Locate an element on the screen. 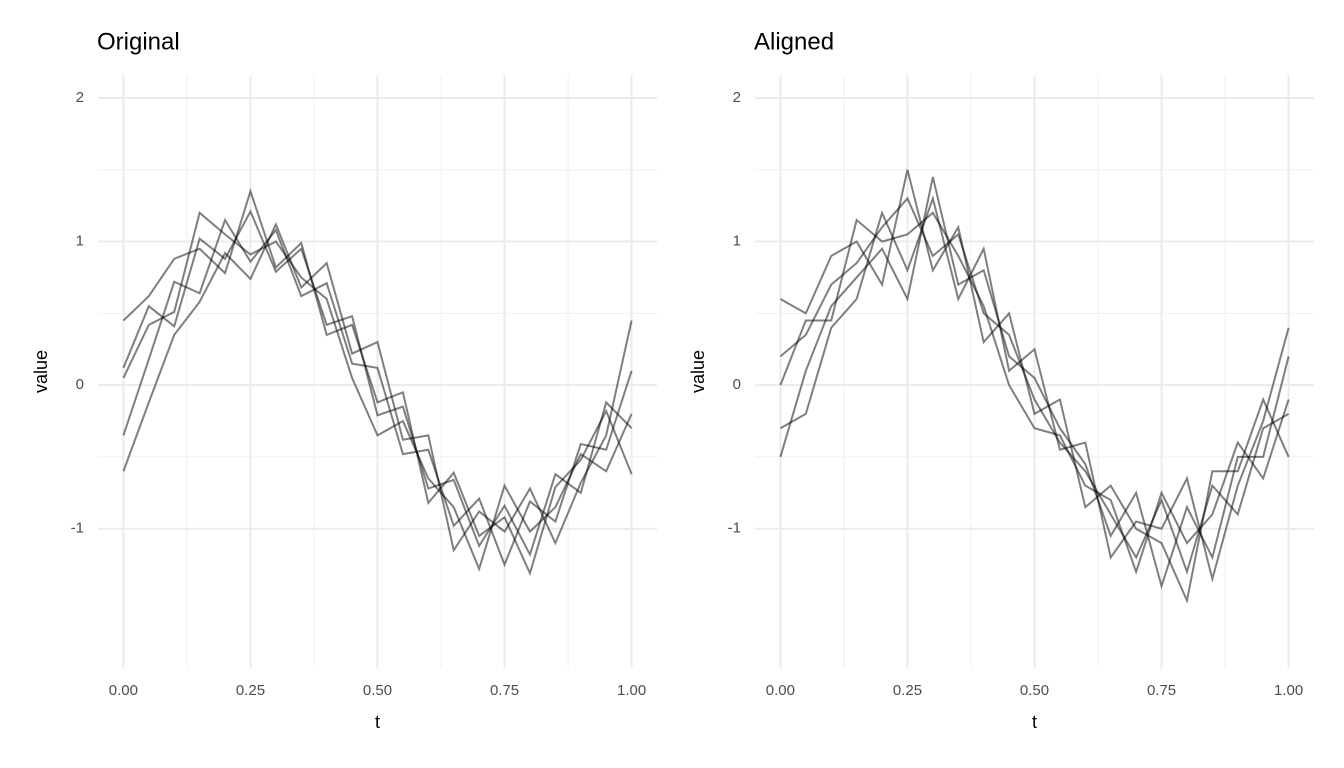 The height and width of the screenshot is (768, 1344). panel-title: Original is located at coordinates (138, 41).